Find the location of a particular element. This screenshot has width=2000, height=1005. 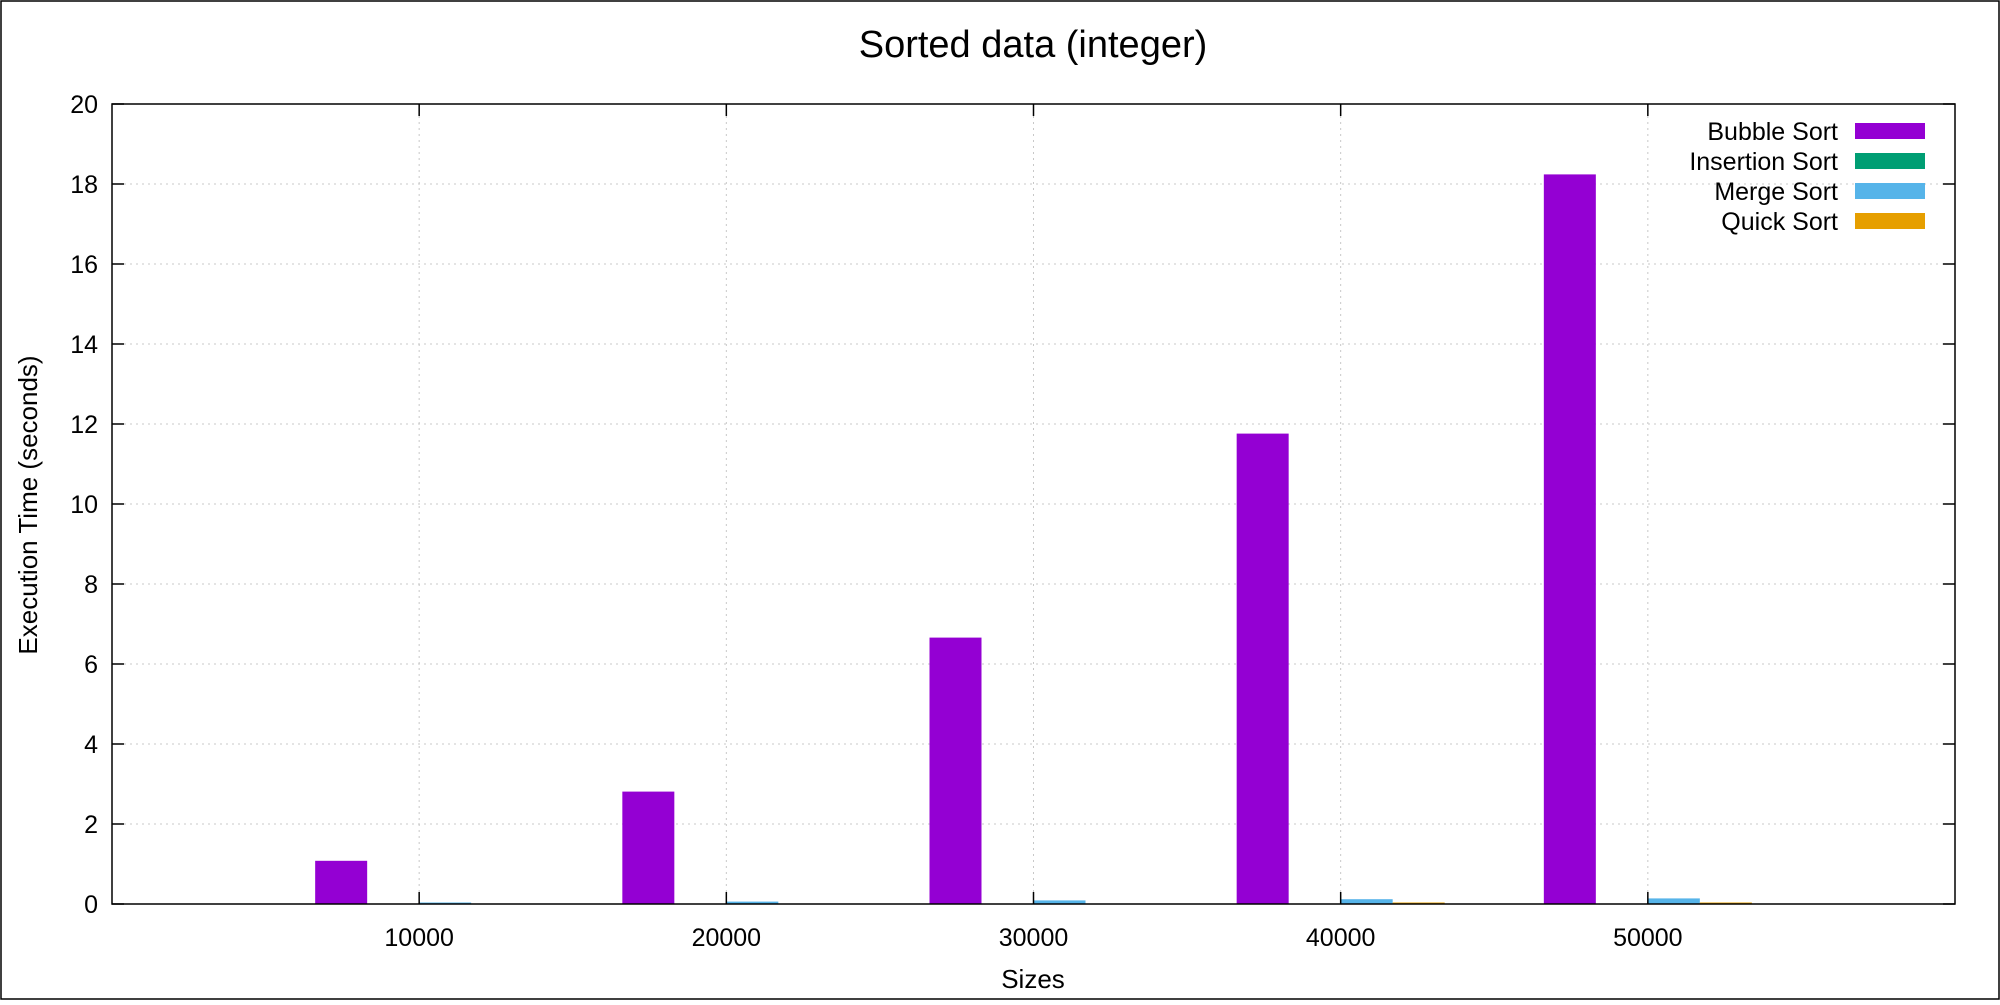

x-tick-label: 40000 is located at coordinates (1341, 938).